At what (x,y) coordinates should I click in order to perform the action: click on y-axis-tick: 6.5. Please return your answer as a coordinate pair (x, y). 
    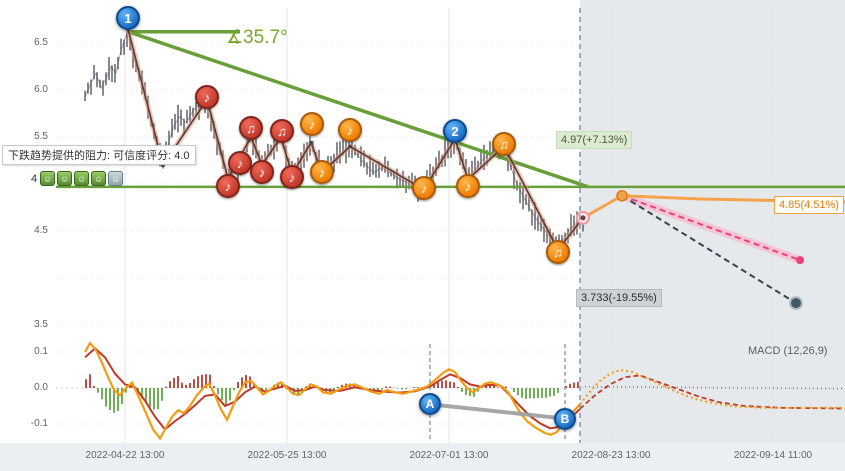
    Looking at the image, I should click on (41, 42).